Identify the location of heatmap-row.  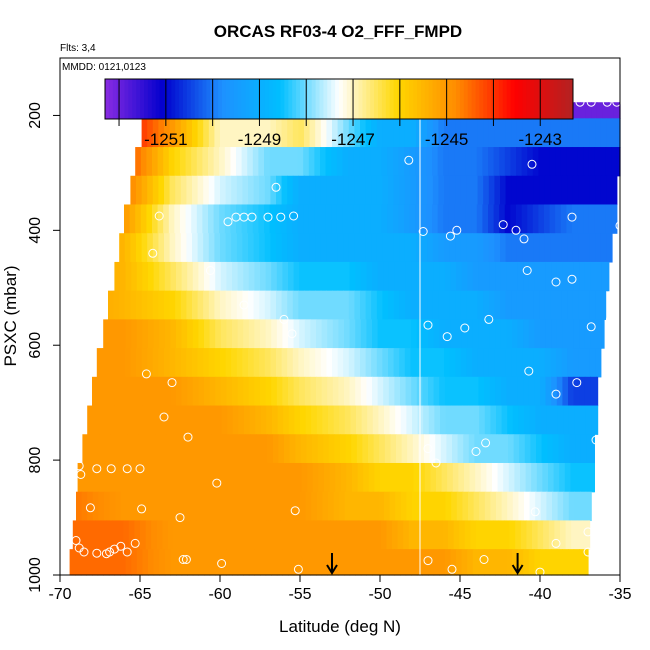
(343, 420).